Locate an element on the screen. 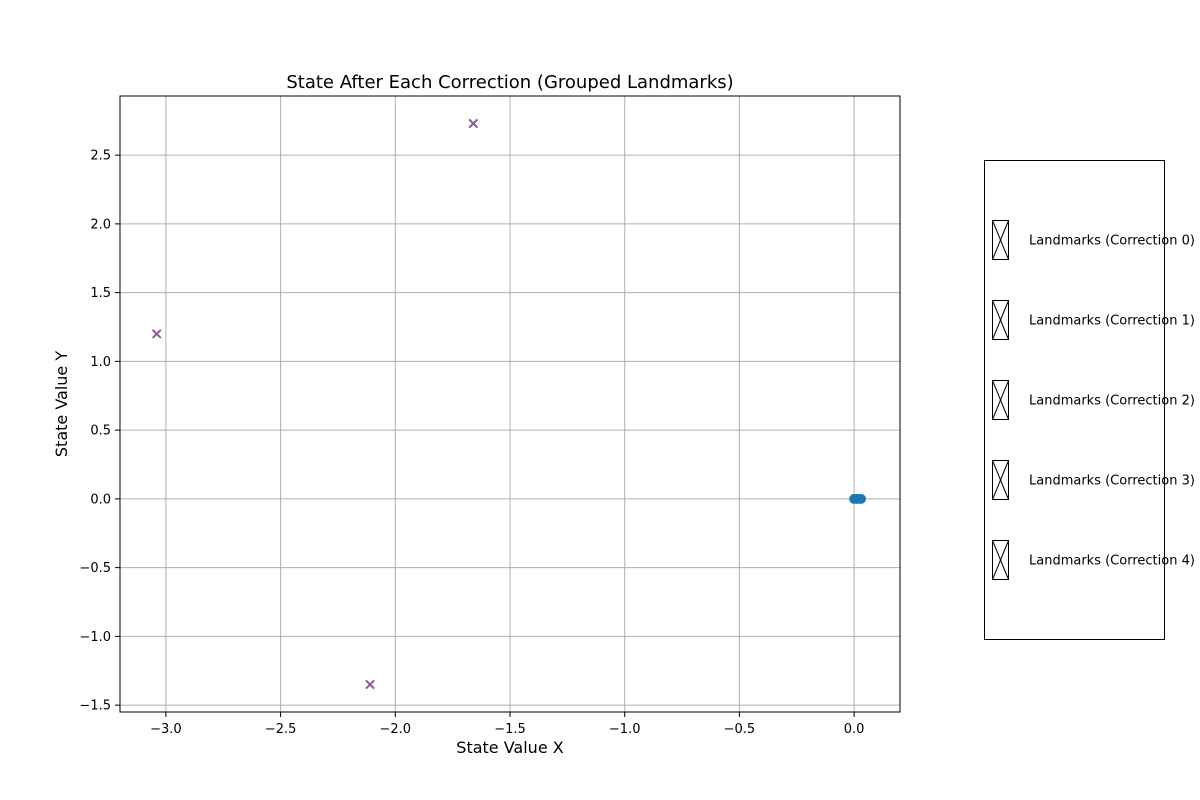  legend-entry: Landmarks (Correction 1) is located at coordinates (1093, 320).